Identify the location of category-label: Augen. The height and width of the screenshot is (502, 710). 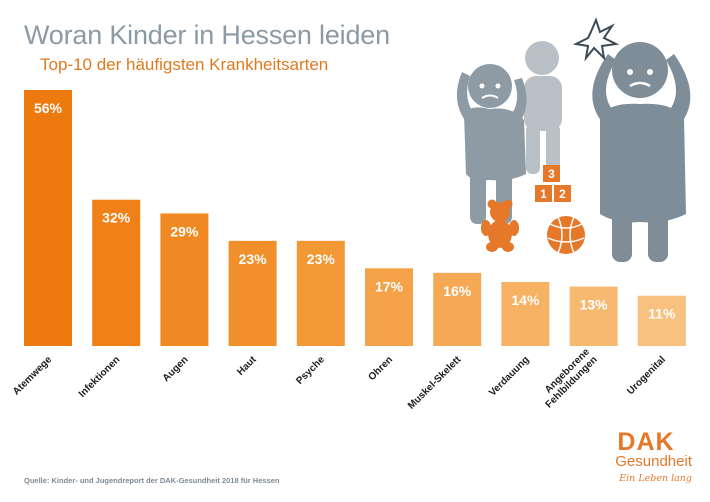
(176, 369).